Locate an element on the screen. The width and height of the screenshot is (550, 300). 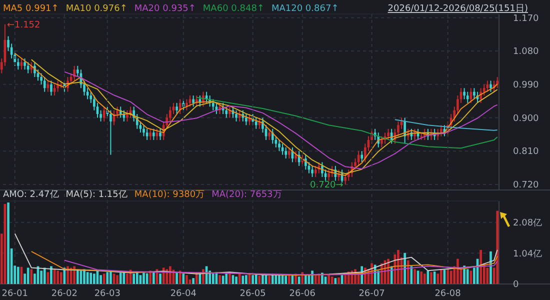
x-tick-label: 26-08 is located at coordinates (448, 294).